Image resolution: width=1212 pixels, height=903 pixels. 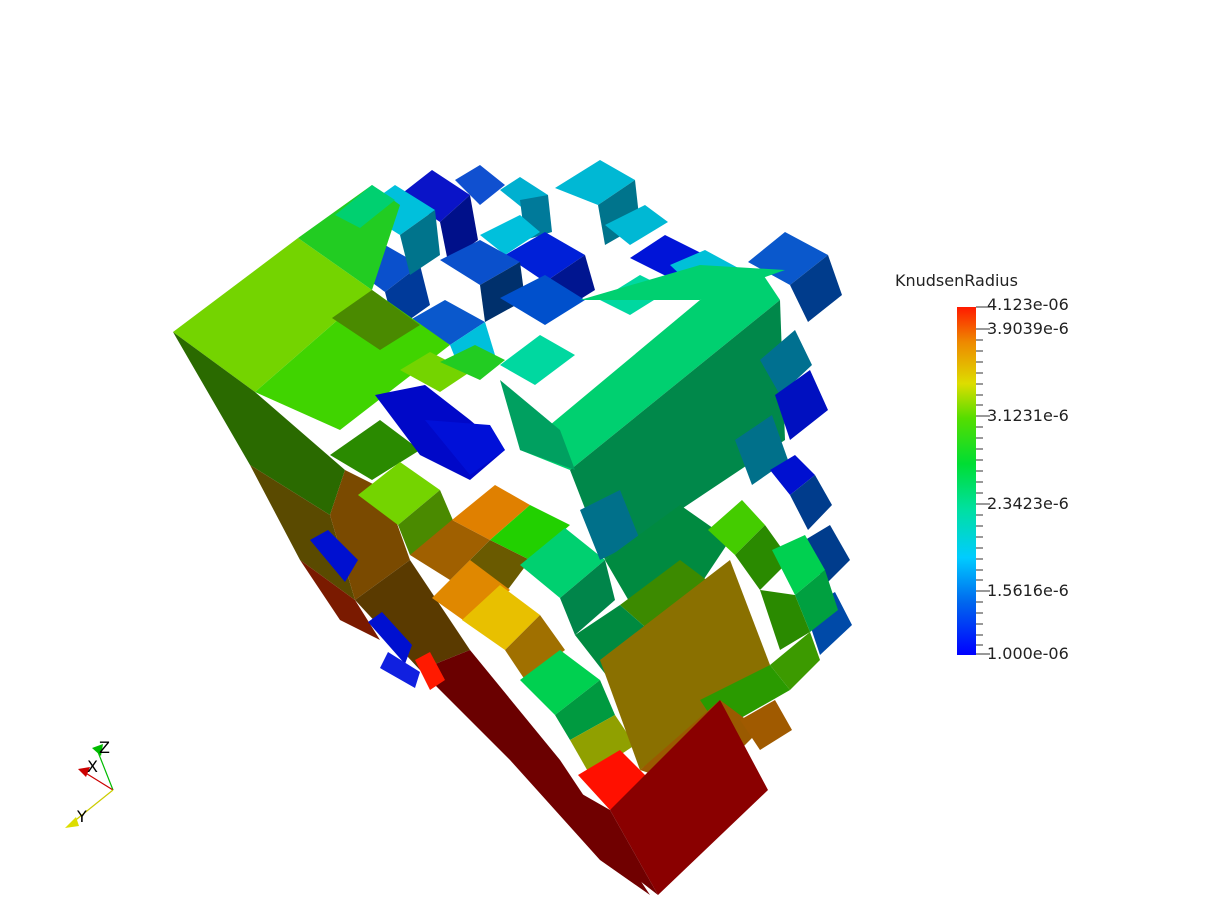 What do you see at coordinates (1028, 415) in the screenshot?
I see `legend-label: 3.1231e-6` at bounding box center [1028, 415].